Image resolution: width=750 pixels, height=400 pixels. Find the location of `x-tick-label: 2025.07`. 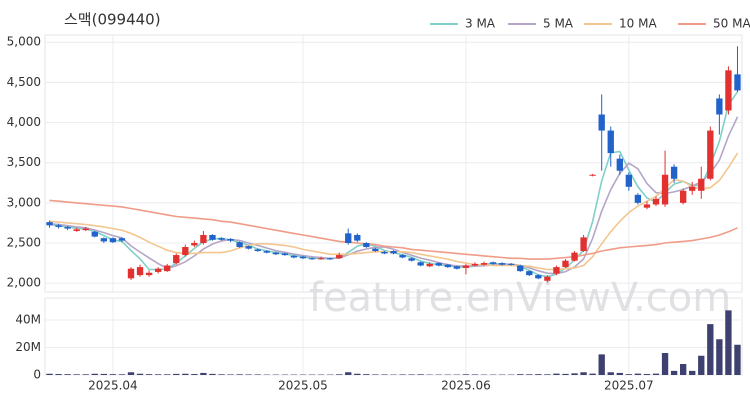

x-tick-label: 2025.07 is located at coordinates (629, 386).